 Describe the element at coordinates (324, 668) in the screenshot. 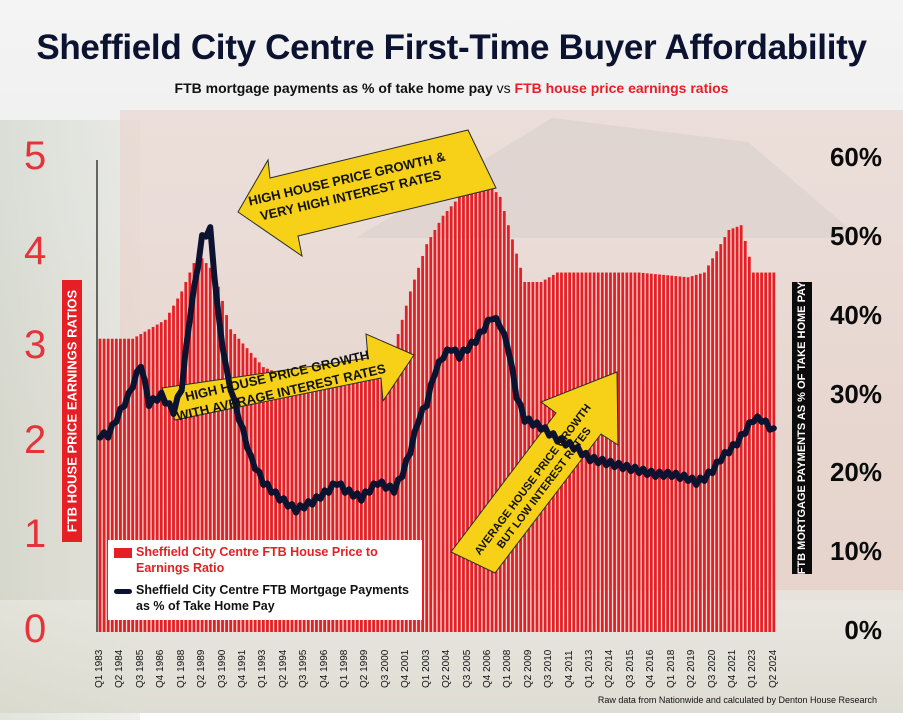

I see `x-tick-label: Q4 1996` at that location.